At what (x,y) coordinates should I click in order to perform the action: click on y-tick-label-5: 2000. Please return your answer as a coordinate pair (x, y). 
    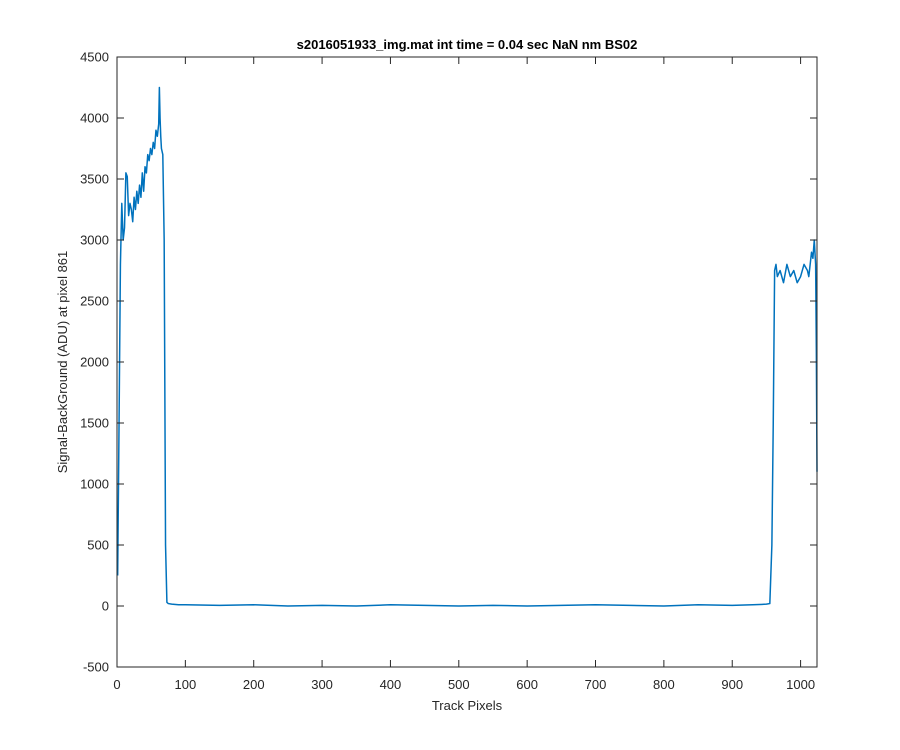
    Looking at the image, I should click on (94, 362).